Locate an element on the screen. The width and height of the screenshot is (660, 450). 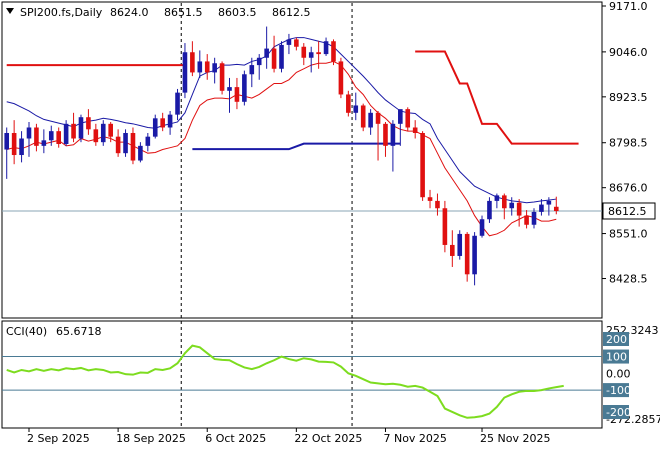
date-tick-label: 22 Oct 2025 is located at coordinates (328, 438).